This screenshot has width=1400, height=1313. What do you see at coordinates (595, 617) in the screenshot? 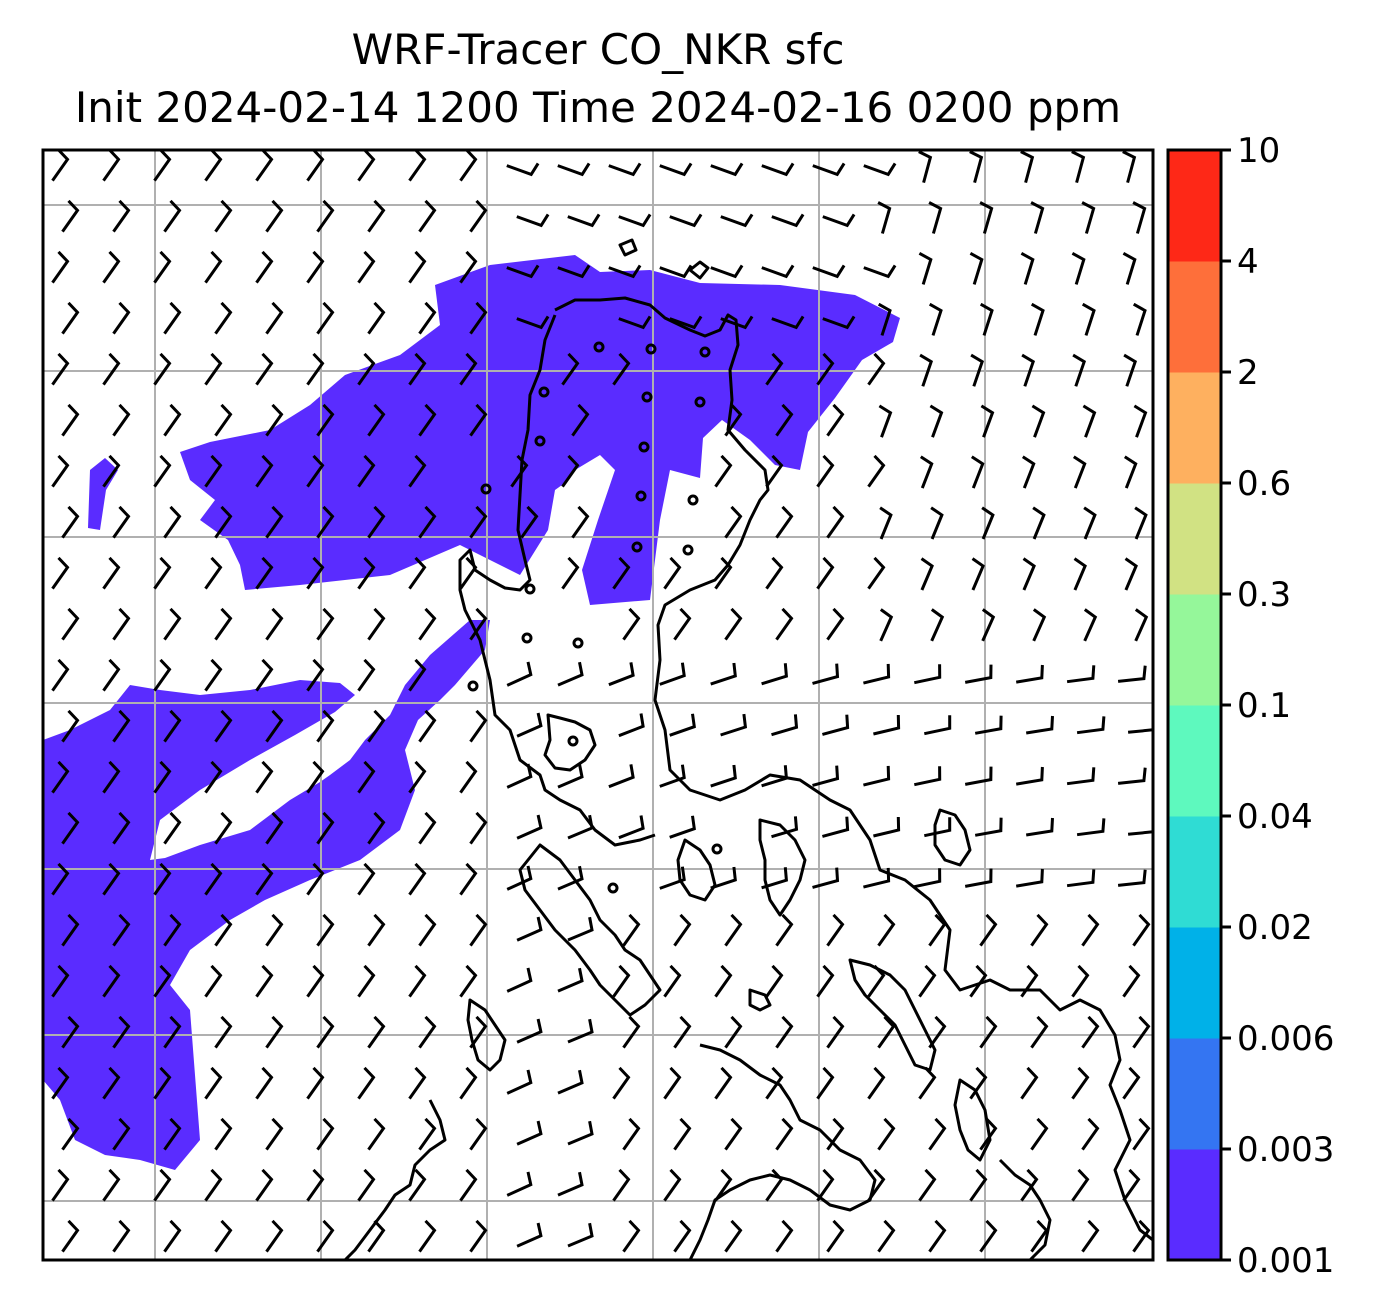
I see `calm-wind-markers` at bounding box center [595, 617].